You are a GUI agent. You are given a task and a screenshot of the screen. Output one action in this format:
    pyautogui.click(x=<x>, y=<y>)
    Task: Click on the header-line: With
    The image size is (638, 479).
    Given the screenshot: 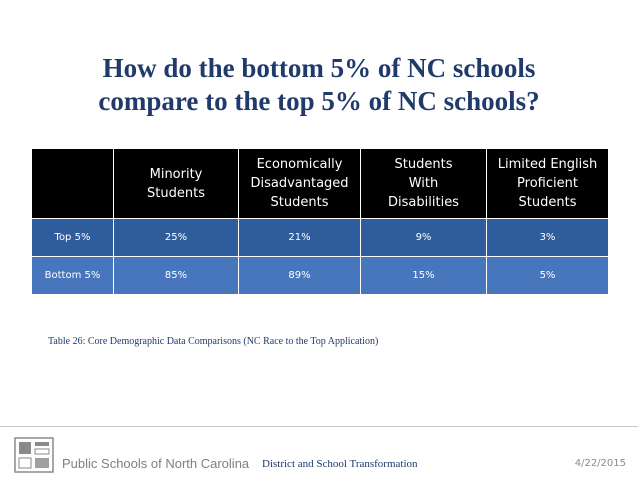 What is the action you would take?
    pyautogui.click(x=423, y=183)
    